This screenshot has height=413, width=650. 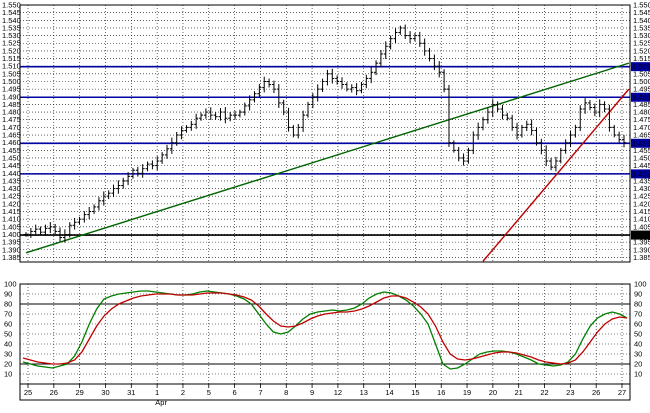 What do you see at coordinates (641, 104) in the screenshot?
I see `price-tick-right: 1.485` at bounding box center [641, 104].